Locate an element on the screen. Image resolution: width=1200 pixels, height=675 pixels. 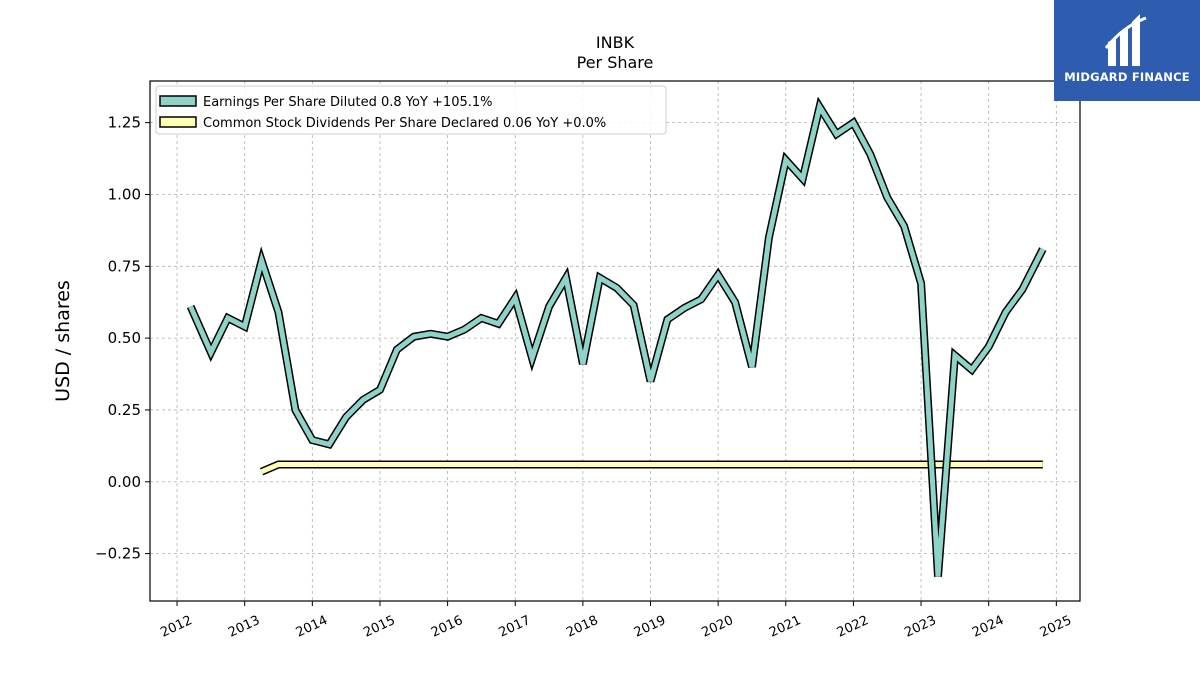
y-axis-label: USD / shares is located at coordinates (63, 341).